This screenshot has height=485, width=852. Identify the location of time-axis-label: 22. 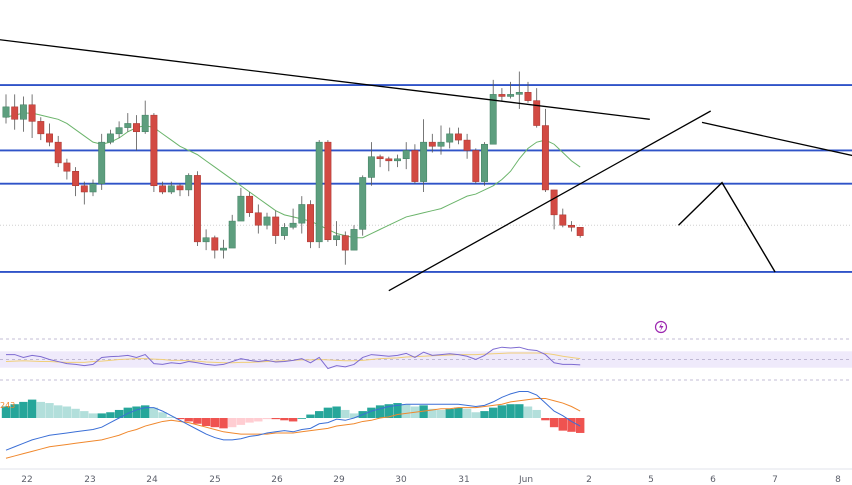
(26, 480).